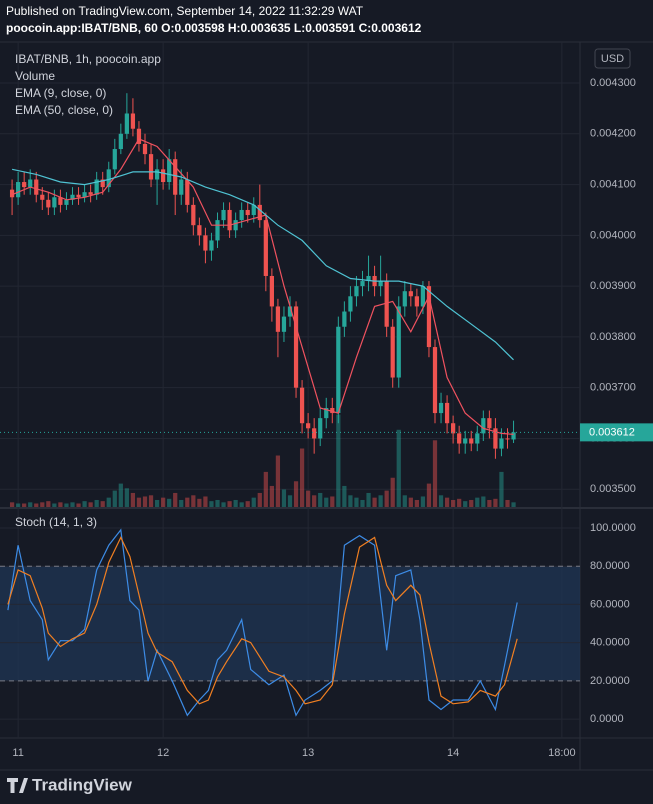 The width and height of the screenshot is (653, 804). I want to click on y-tick-label: 40.0000, so click(610, 643).